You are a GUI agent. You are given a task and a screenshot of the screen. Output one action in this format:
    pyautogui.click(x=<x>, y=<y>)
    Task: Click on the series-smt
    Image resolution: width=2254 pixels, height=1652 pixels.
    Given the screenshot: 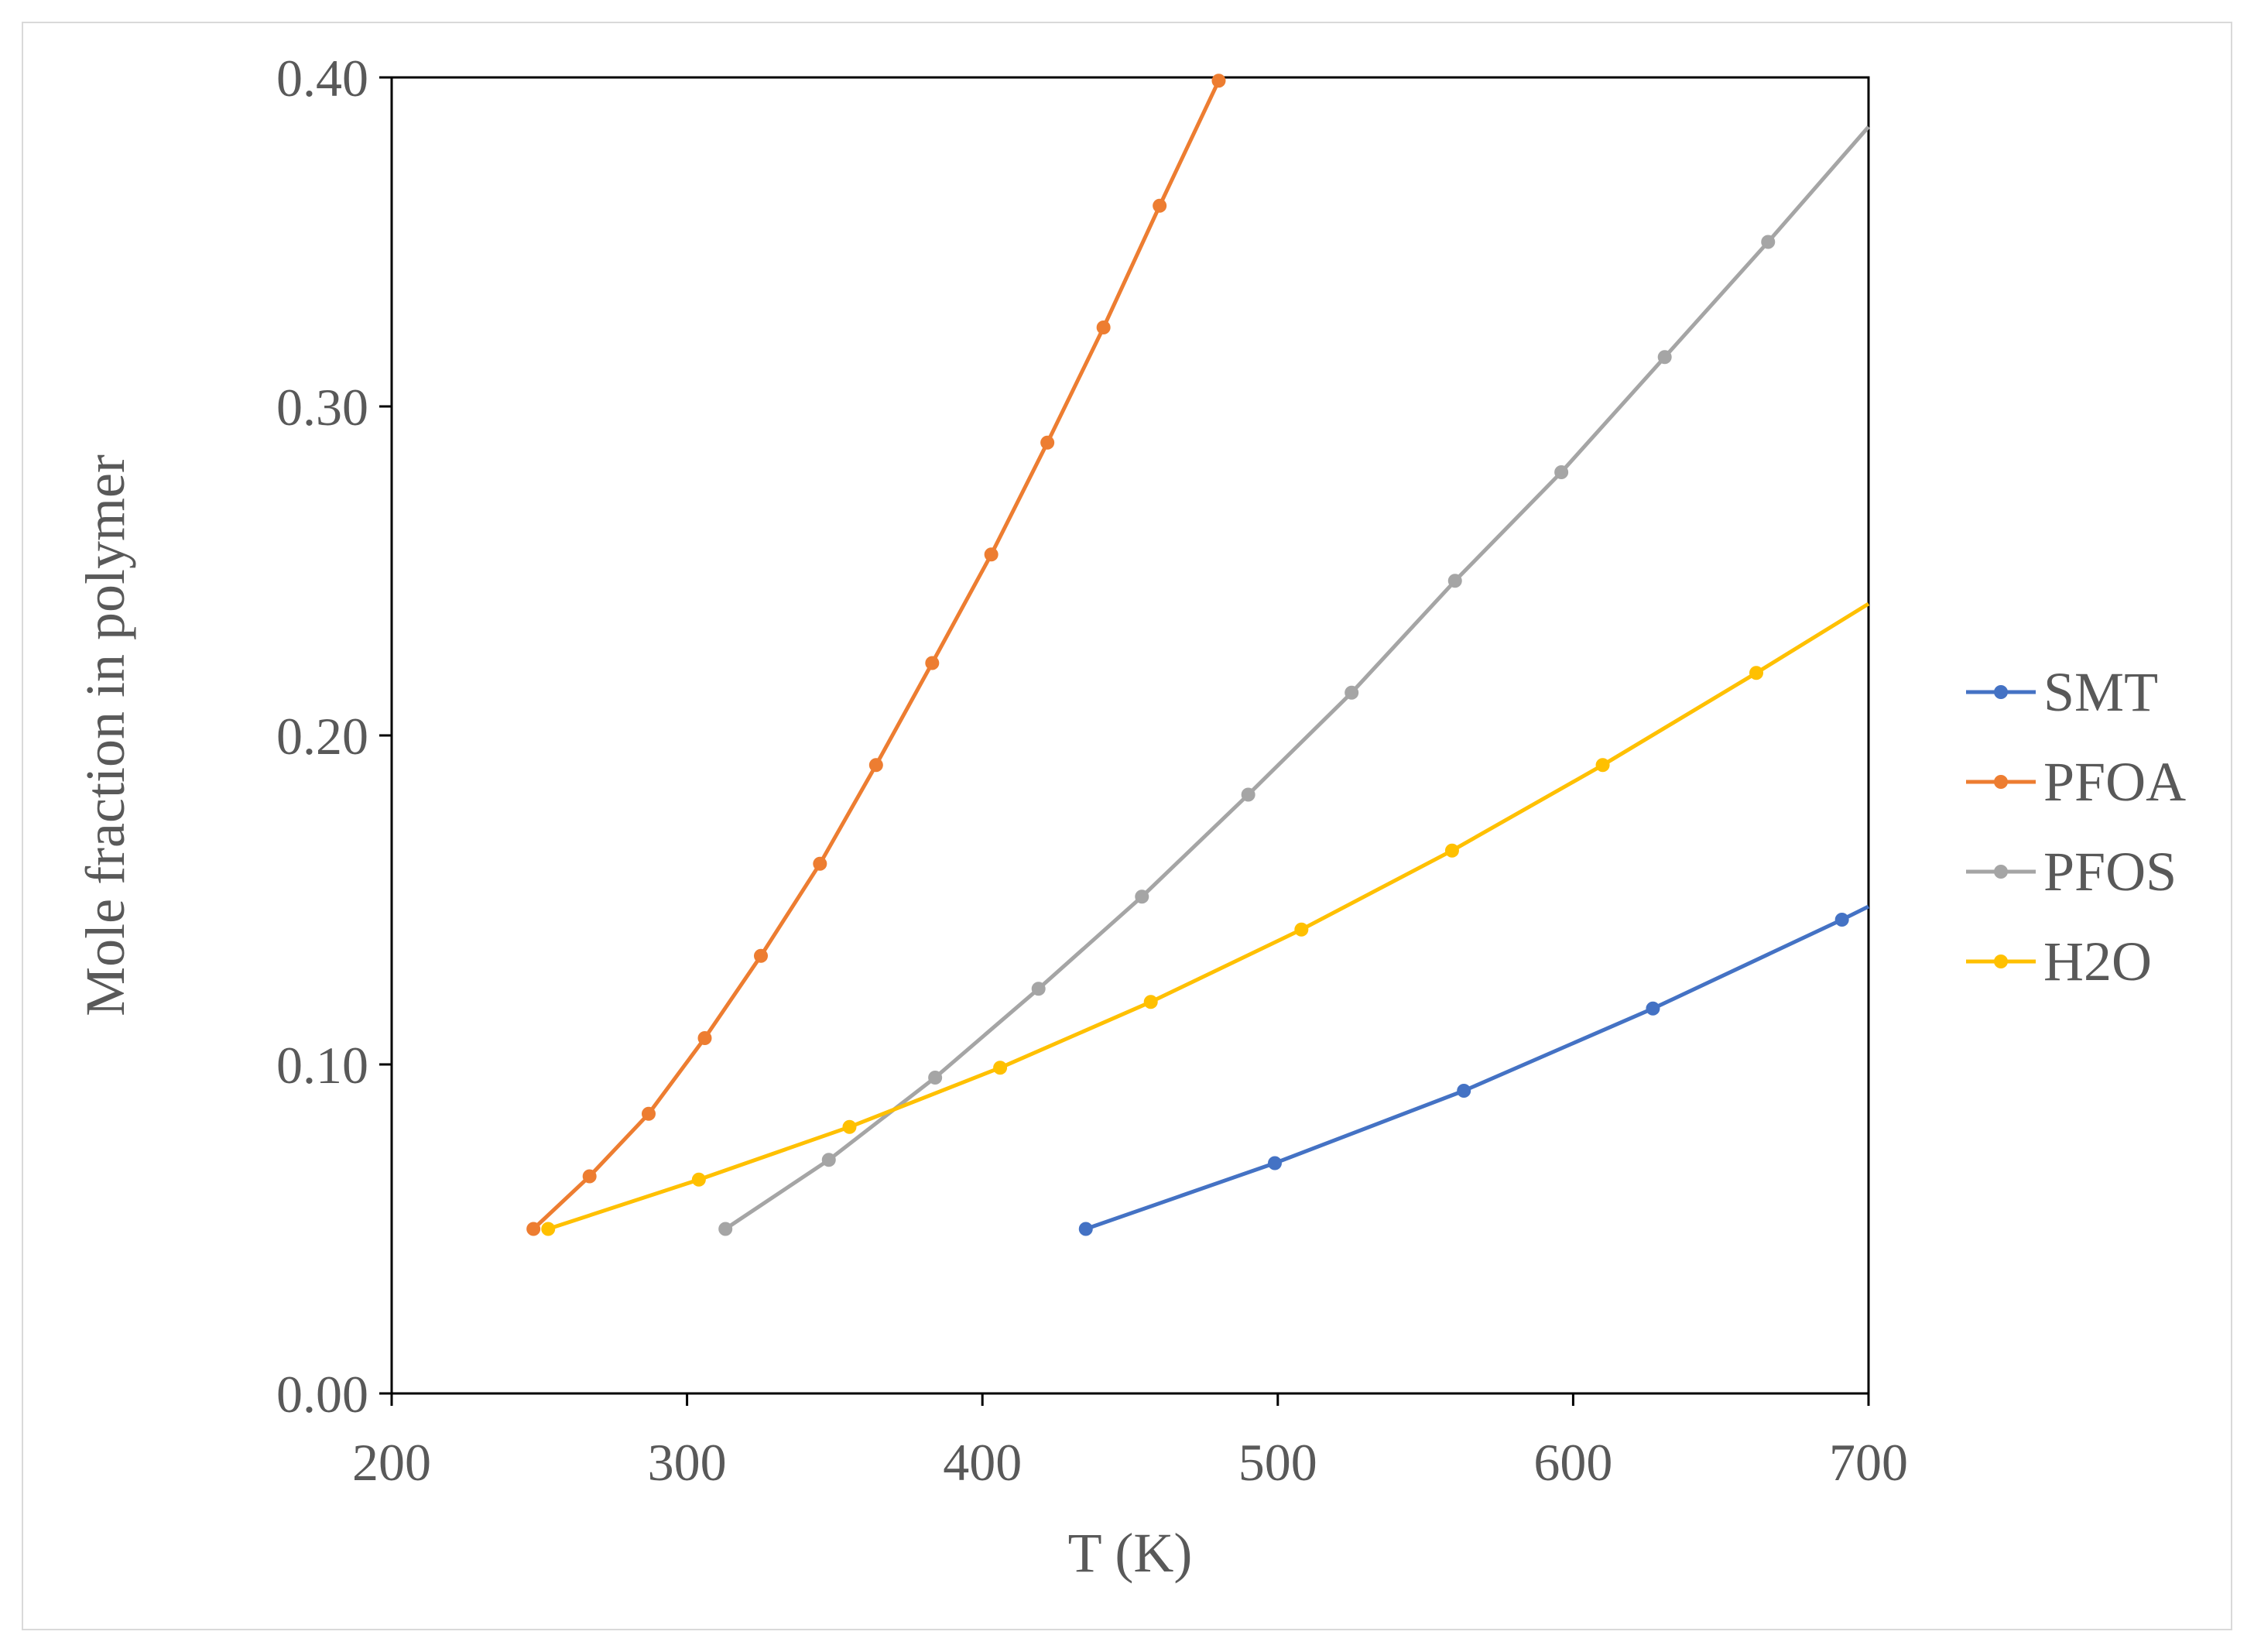 What is the action you would take?
    pyautogui.click(x=1474, y=1070)
    